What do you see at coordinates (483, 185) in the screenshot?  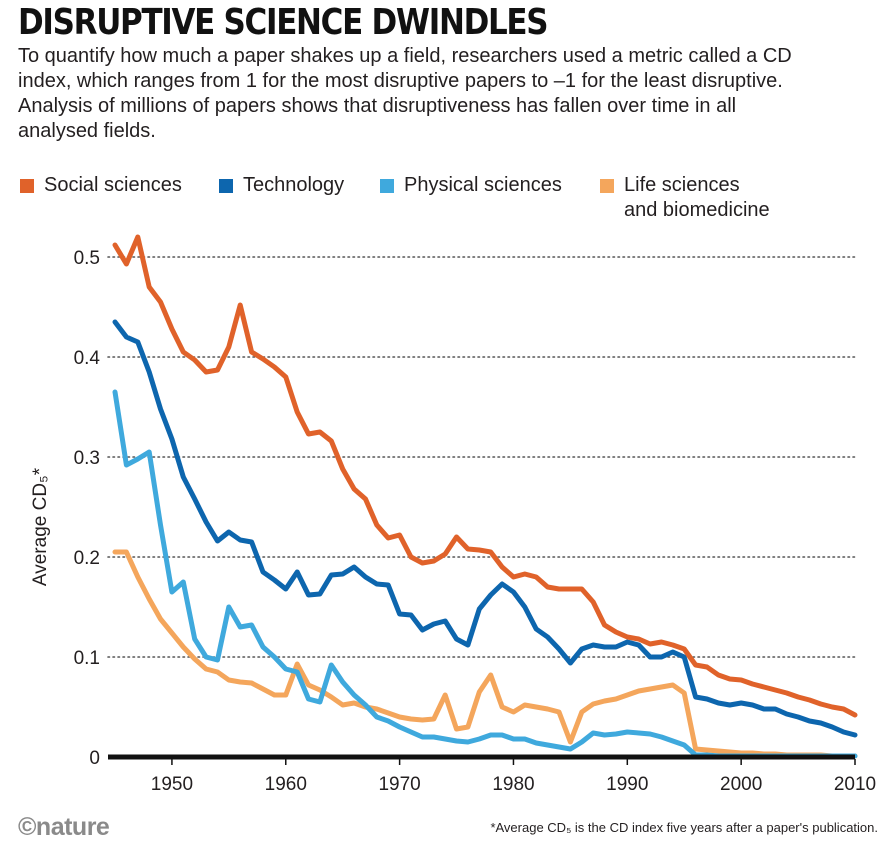 I see `legend-label-physical-sciences: Physical sciences` at bounding box center [483, 185].